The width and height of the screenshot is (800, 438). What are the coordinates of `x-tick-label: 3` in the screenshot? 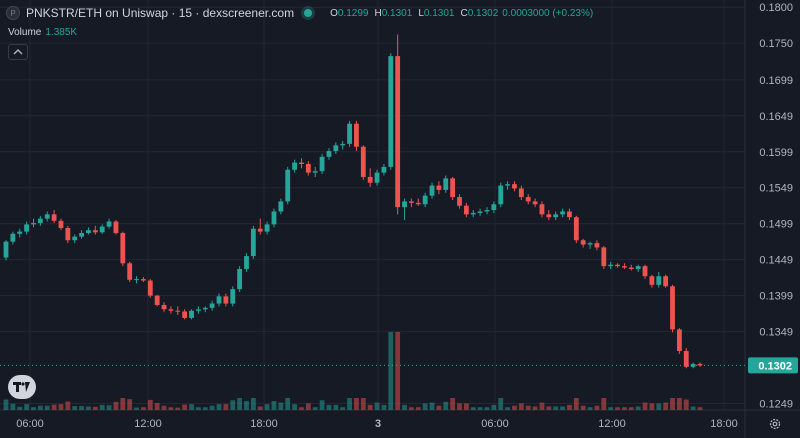 It's located at (378, 424).